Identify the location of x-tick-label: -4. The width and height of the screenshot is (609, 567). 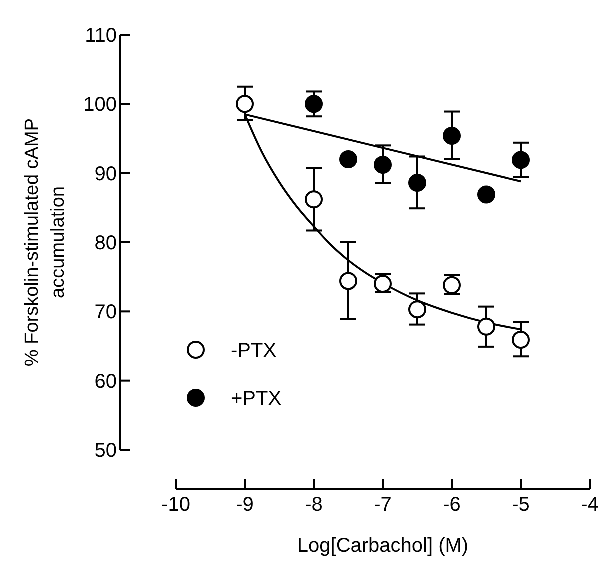
(590, 505).